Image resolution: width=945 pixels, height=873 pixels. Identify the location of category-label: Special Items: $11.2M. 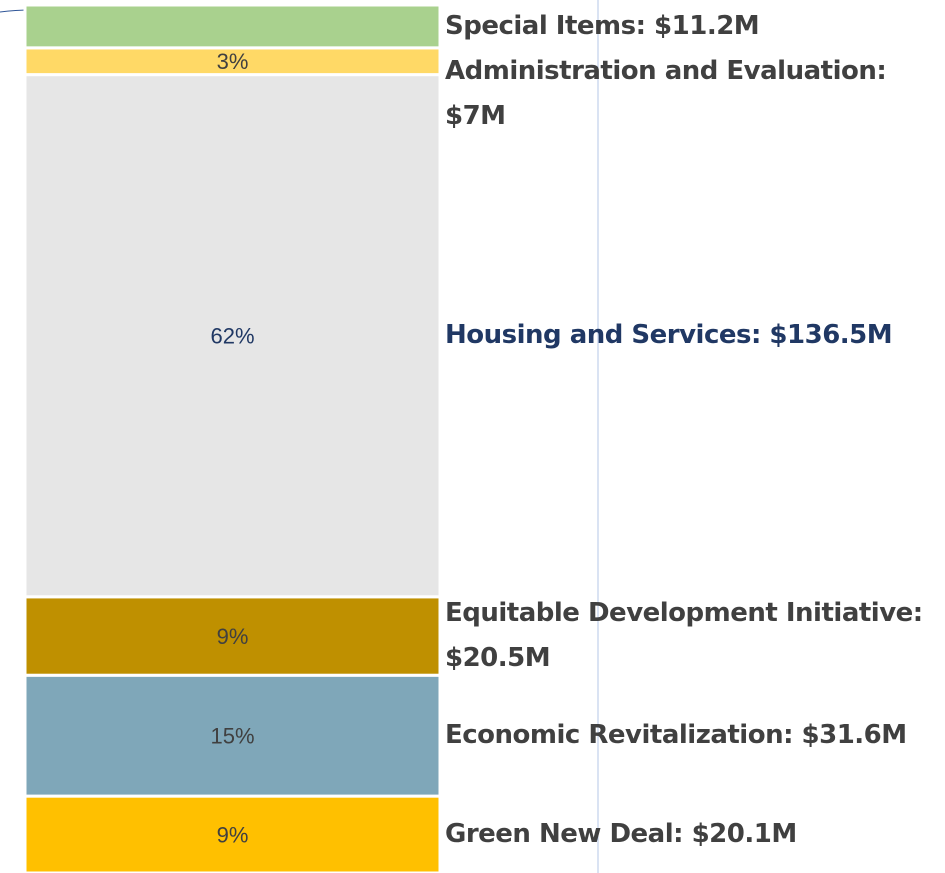
(602, 25).